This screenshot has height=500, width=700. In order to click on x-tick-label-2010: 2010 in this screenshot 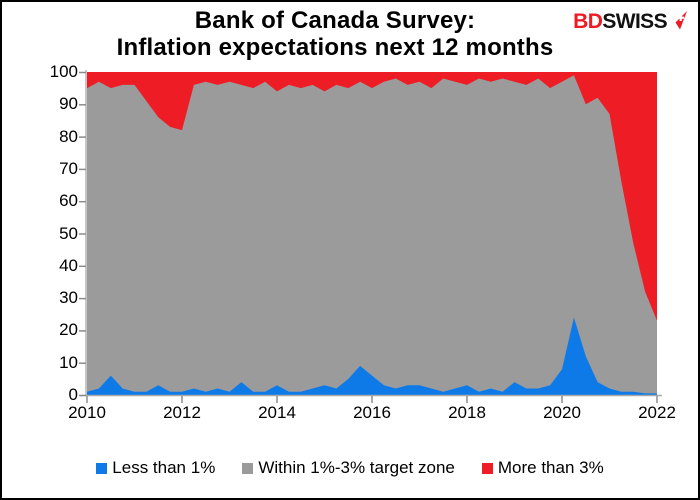, I will do `click(87, 412)`.